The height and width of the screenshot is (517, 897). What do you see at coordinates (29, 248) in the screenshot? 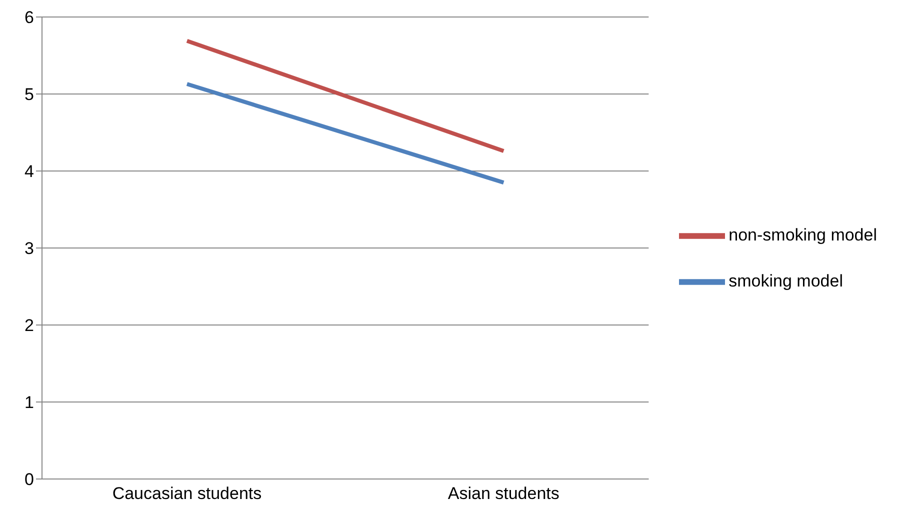
I see `y-tick-label: 3` at bounding box center [29, 248].